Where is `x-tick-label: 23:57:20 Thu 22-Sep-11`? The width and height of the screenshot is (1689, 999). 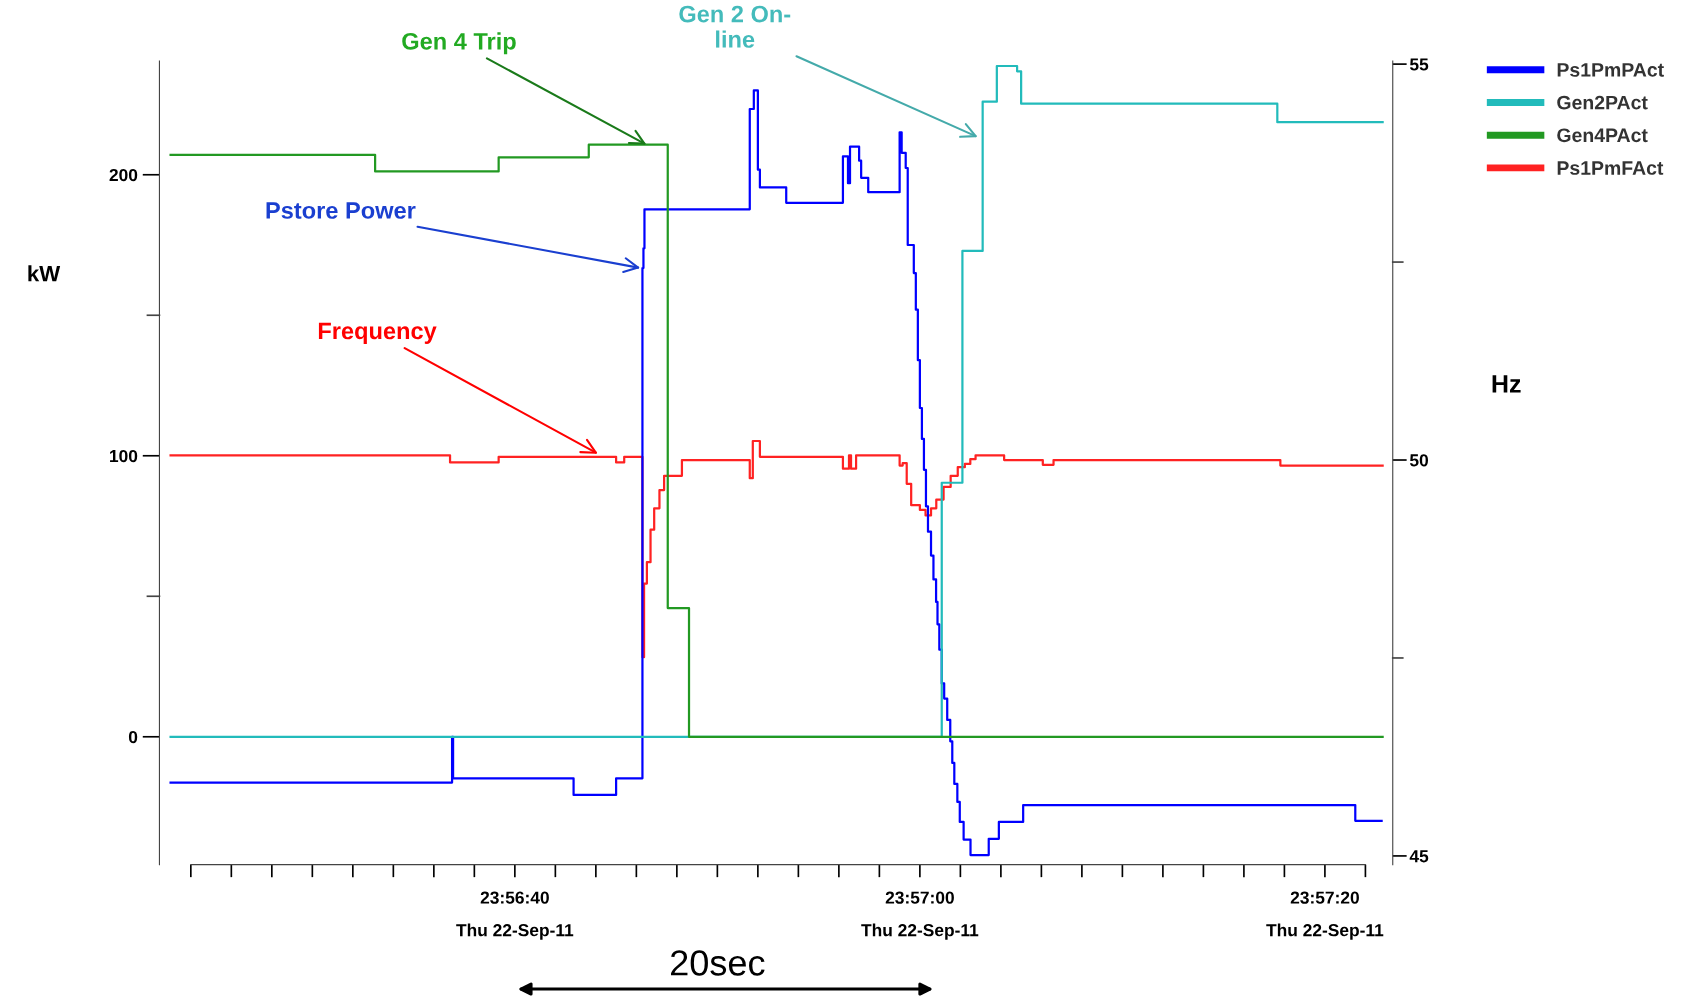
x-tick-label: 23:57:20 Thu 22-Sep-11 is located at coordinates (1325, 915).